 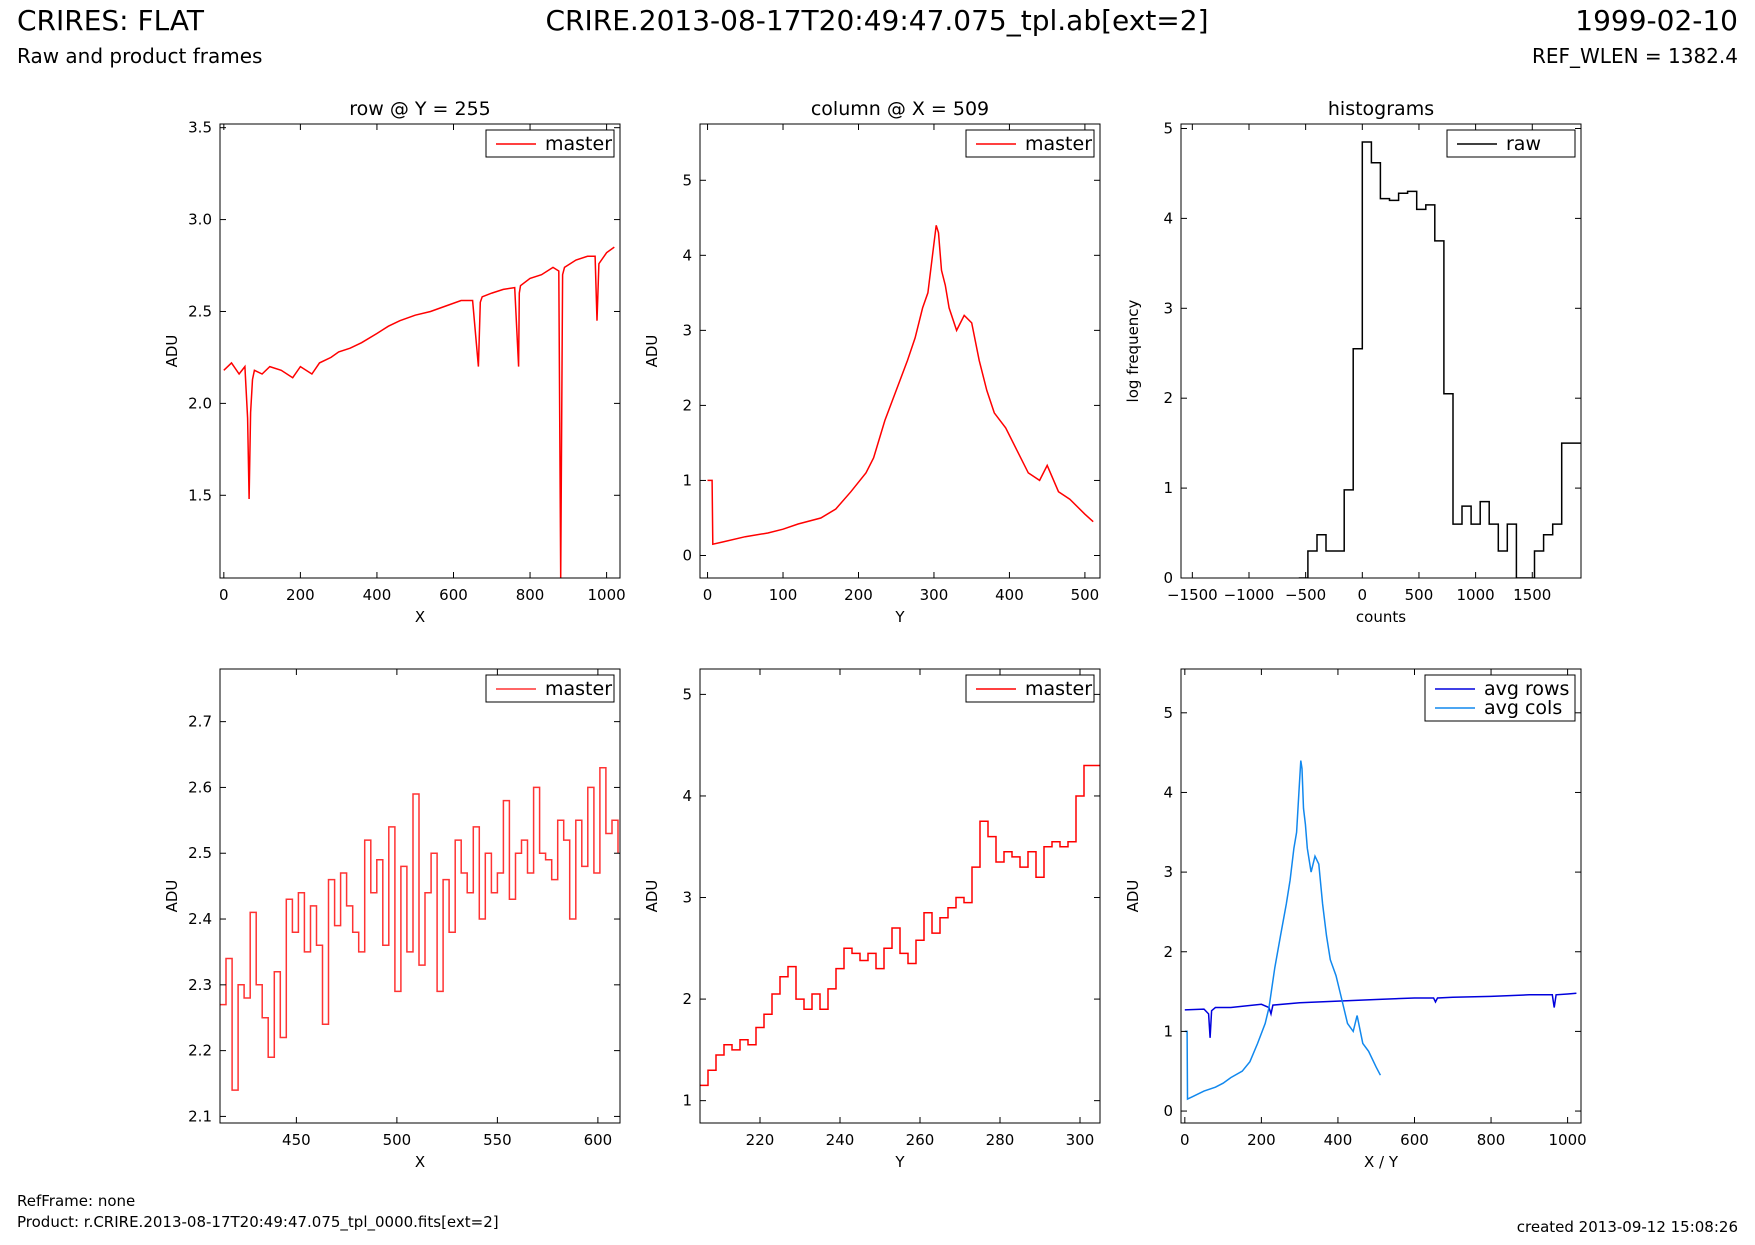 I want to click on y-tick-label: 2.2, so click(x=200, y=1051).